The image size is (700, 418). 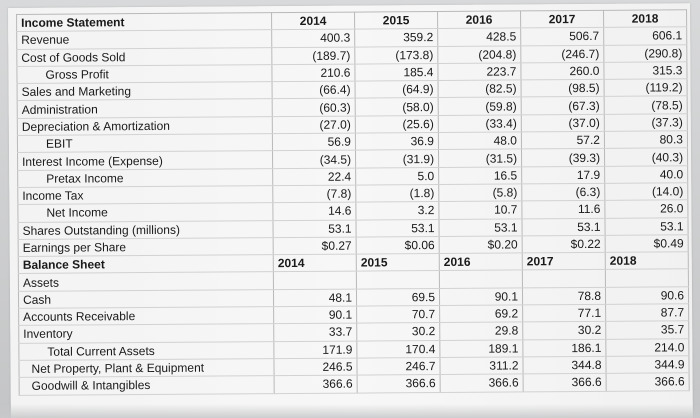 What do you see at coordinates (647, 347) in the screenshot?
I see `cell: 214.0` at bounding box center [647, 347].